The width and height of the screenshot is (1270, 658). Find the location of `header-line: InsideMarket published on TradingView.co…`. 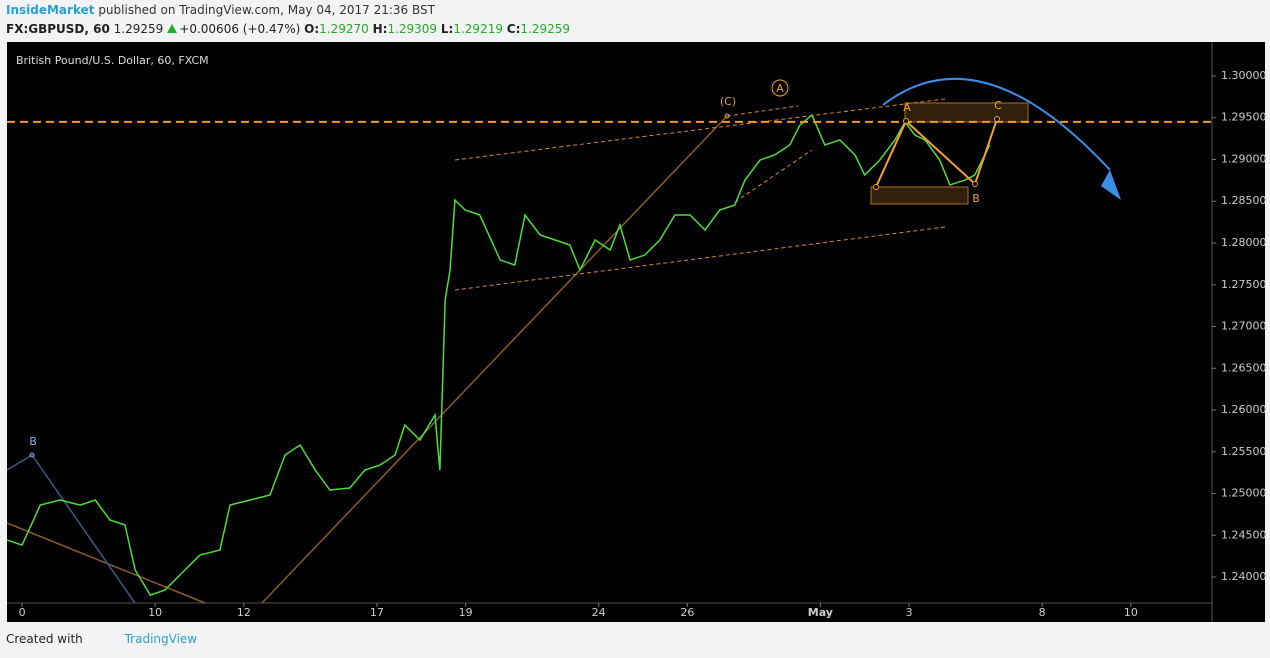

header-line: InsideMarket published on TradingView.co… is located at coordinates (220, 10).